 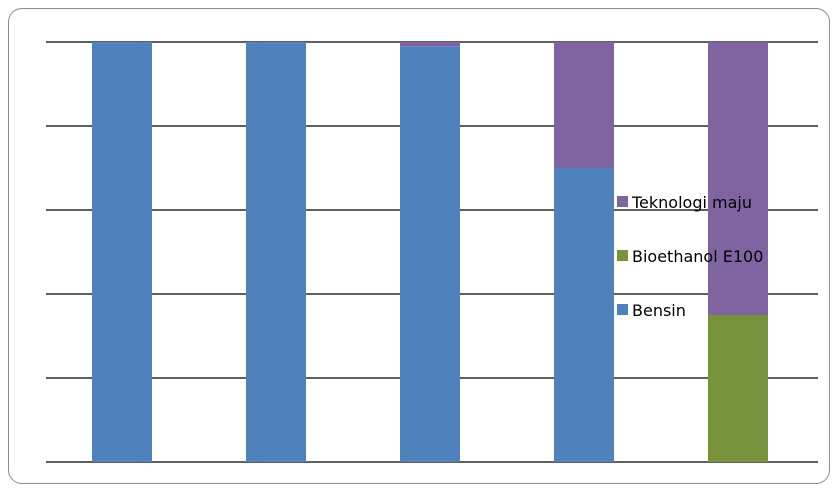 I want to click on legend-label-bioethanol-e100: Bioethanol E100, so click(x=697, y=256).